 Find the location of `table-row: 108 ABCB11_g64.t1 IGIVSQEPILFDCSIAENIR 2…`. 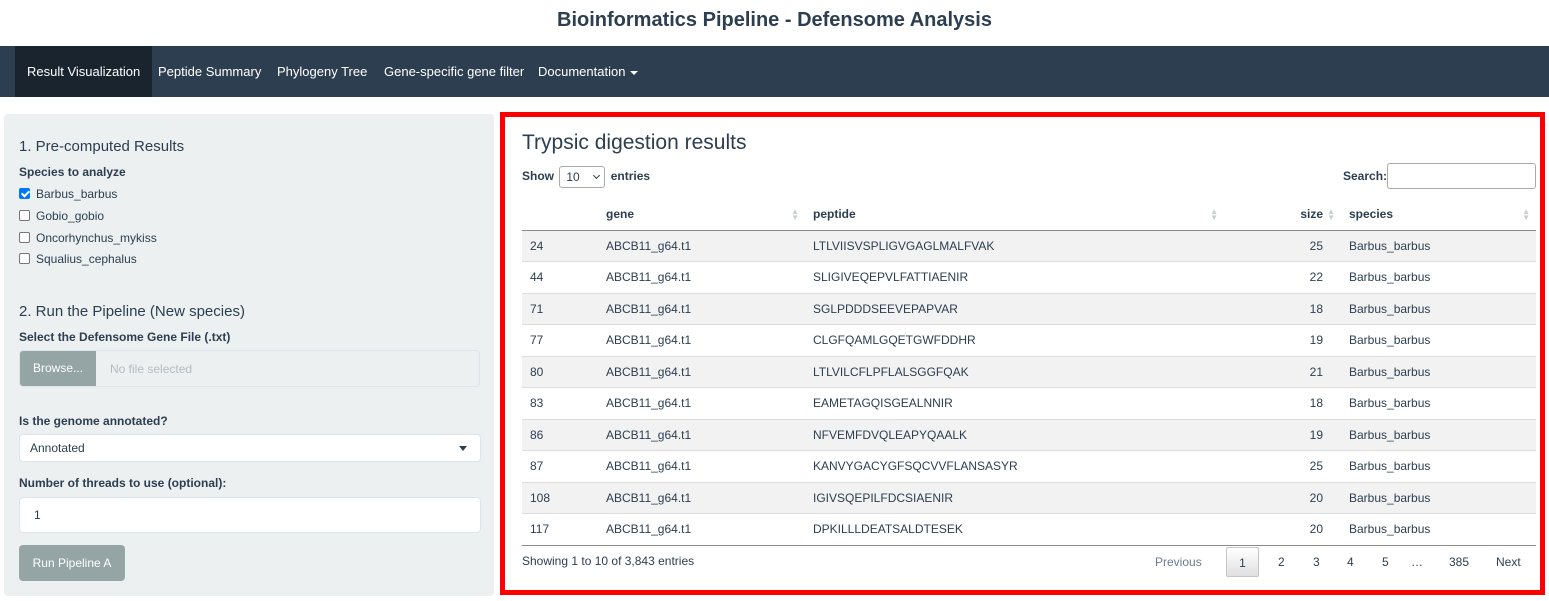

table-row: 108 ABCB11_g64.t1 IGIVSQEPILFDCSIAENIR 2… is located at coordinates (1029, 497).